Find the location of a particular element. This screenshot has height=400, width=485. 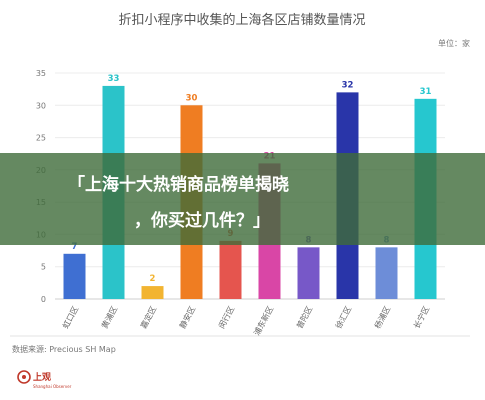

y-tick-label: 30 is located at coordinates (41, 105).